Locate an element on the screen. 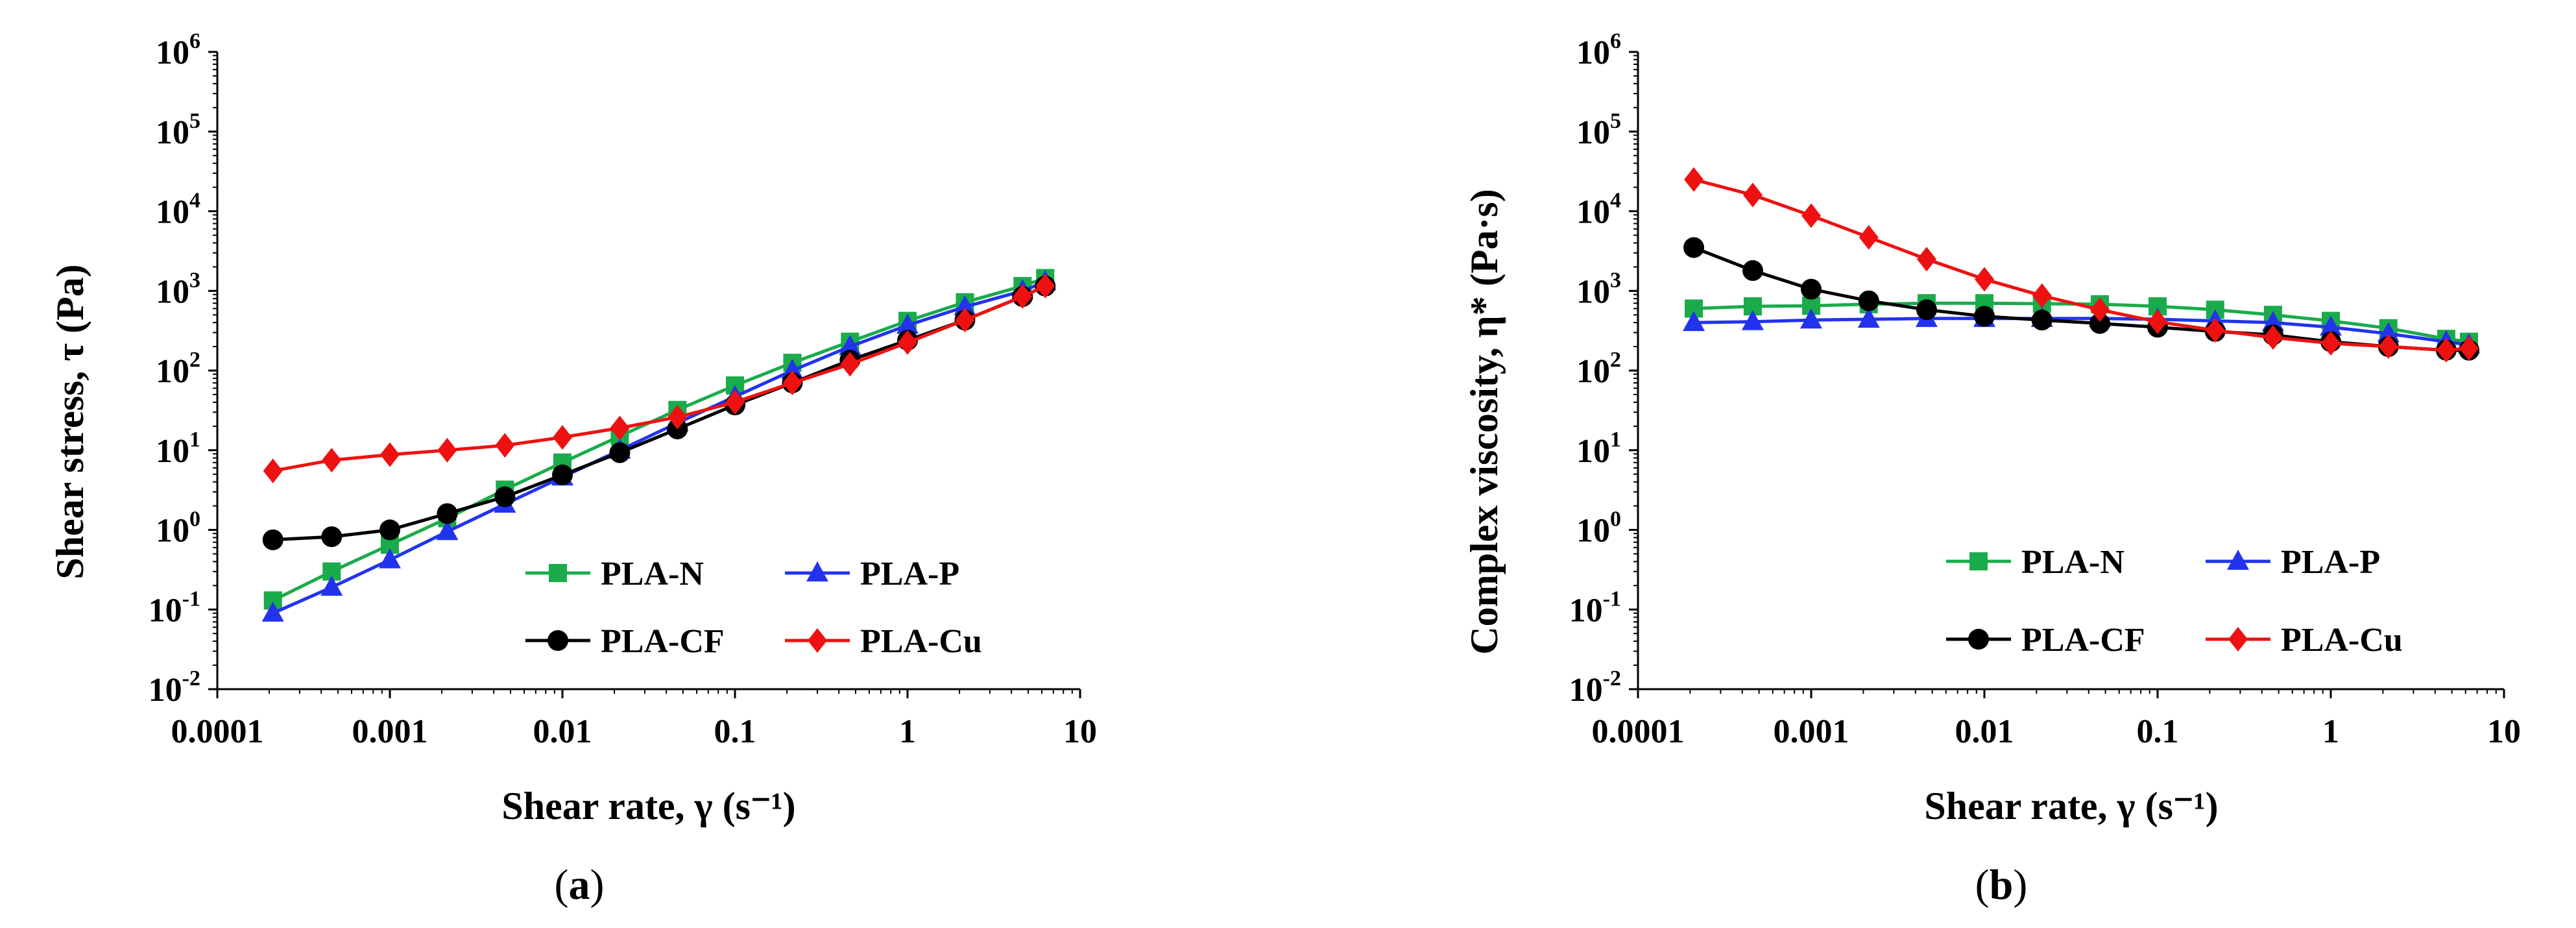  y-tick-label: 10⁻¹ is located at coordinates (174, 608).